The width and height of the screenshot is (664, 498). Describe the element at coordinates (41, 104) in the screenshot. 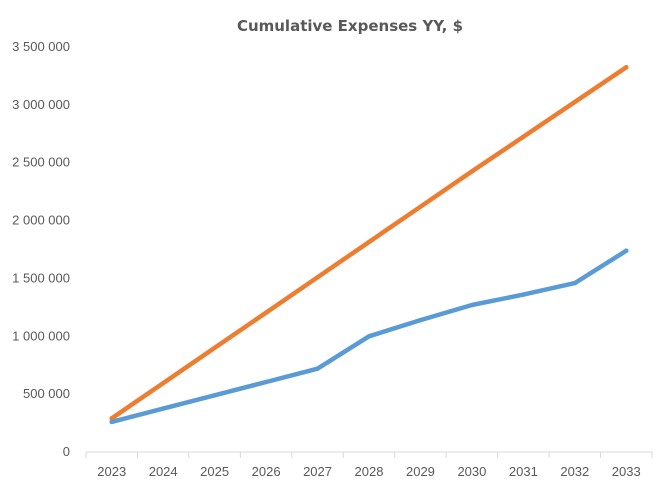

I see `y-tick-label: 3 000 000` at that location.